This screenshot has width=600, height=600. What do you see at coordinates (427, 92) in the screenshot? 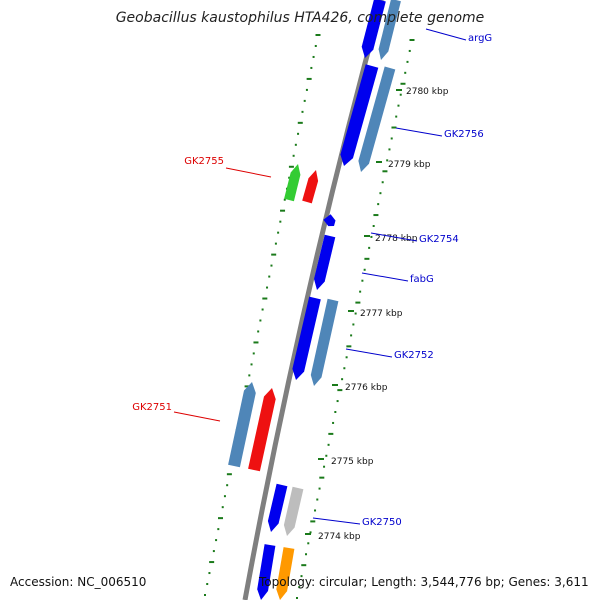
I see `kbp-label: 2780 kbp` at bounding box center [427, 92].